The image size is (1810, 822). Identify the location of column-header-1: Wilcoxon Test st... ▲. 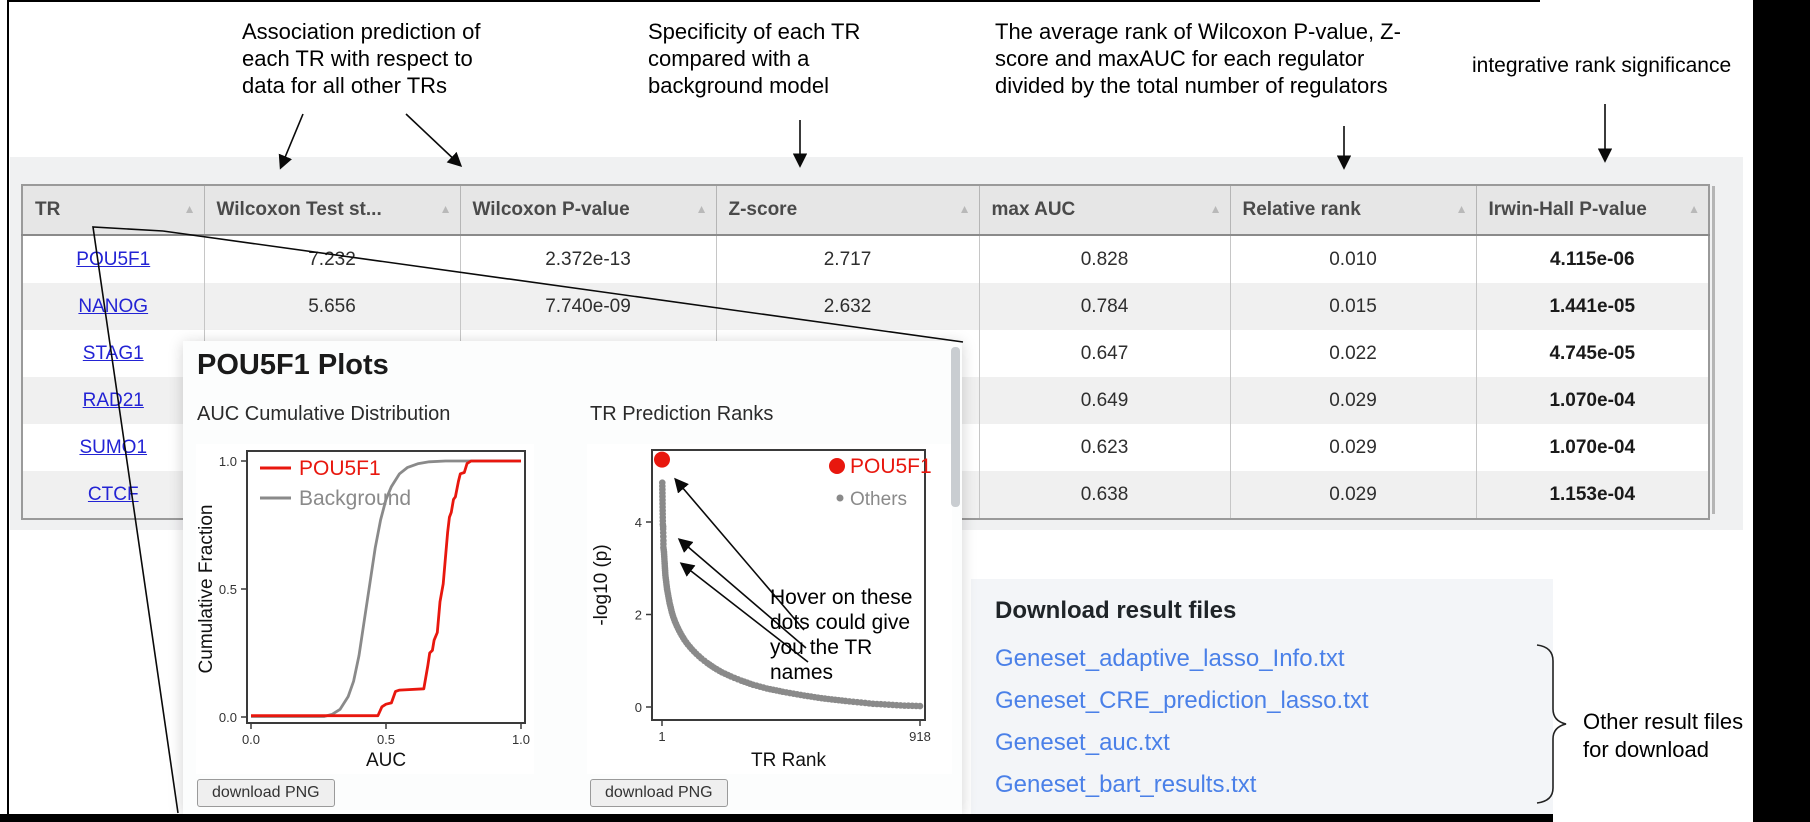
(332, 210).